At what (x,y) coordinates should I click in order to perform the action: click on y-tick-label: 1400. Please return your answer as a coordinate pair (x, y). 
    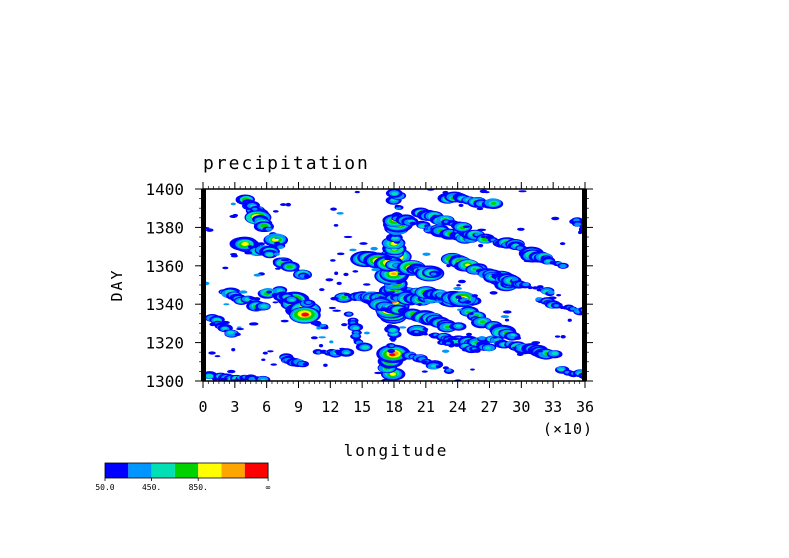
    Looking at the image, I should click on (164, 189).